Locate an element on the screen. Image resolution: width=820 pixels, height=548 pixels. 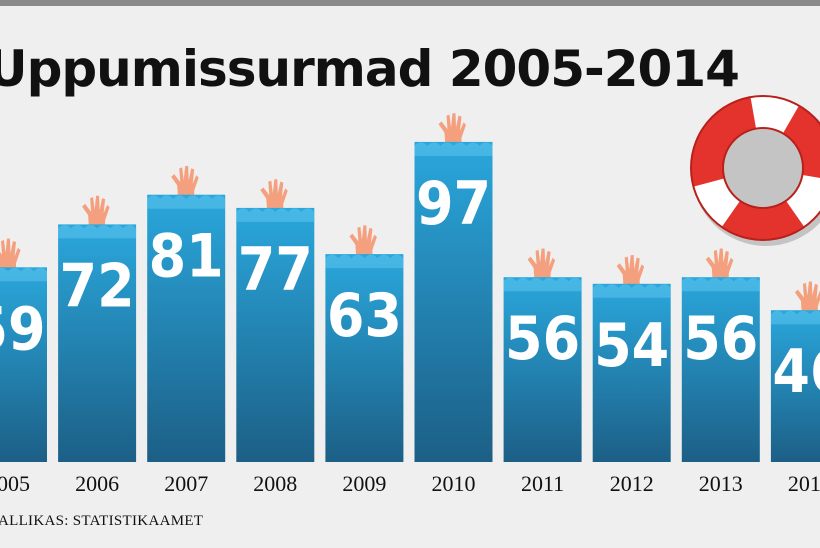
data-label: 72 is located at coordinates (97, 286).